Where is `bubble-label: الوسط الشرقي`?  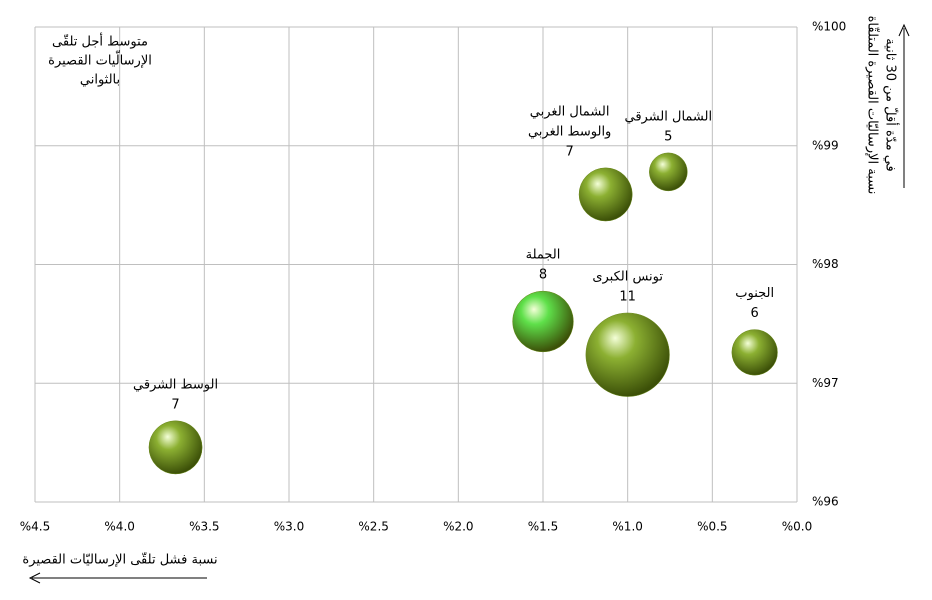
bubble-label: الوسط الشرقي is located at coordinates (175, 384).